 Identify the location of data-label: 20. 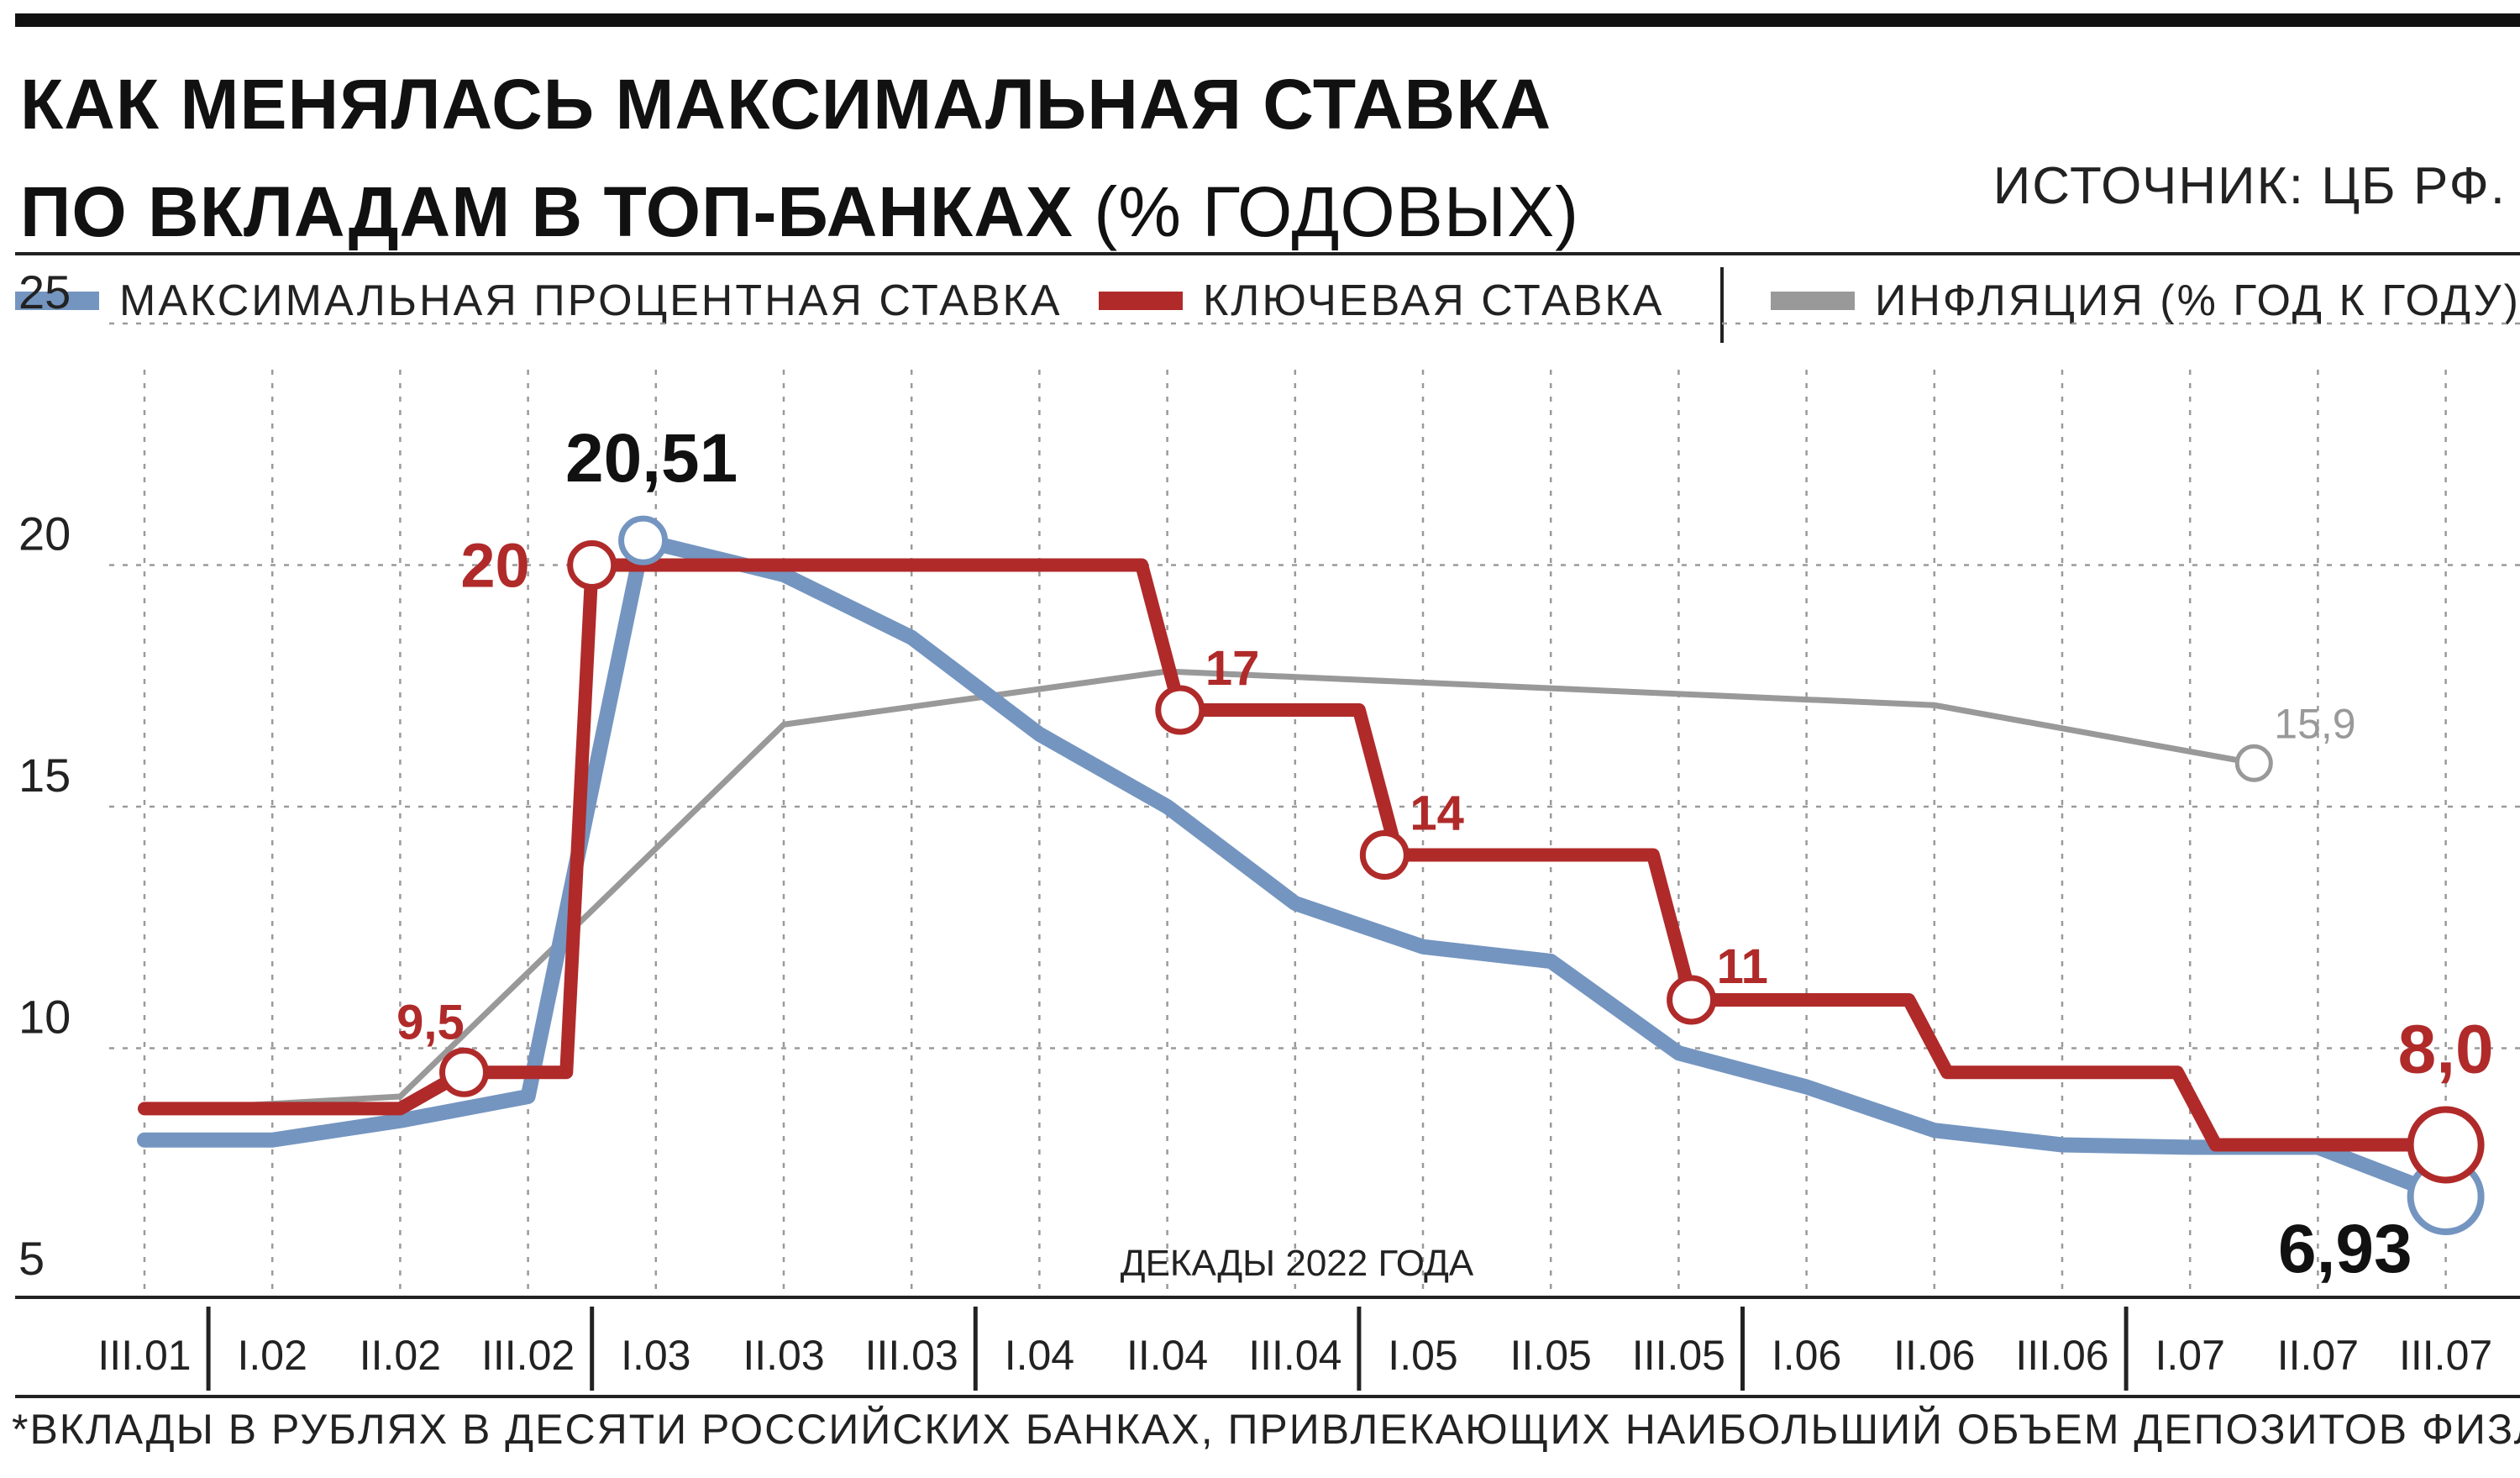
(494, 566).